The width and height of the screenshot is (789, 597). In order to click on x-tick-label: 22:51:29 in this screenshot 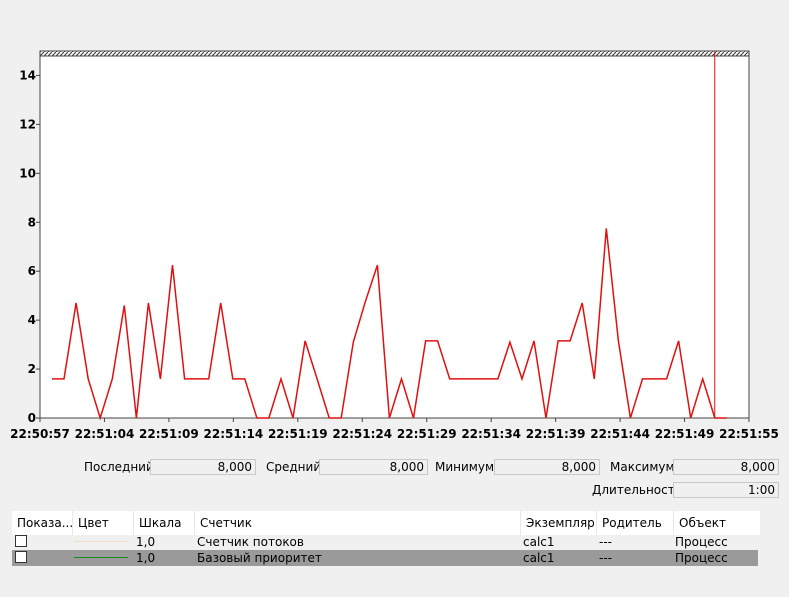, I will do `click(427, 434)`.